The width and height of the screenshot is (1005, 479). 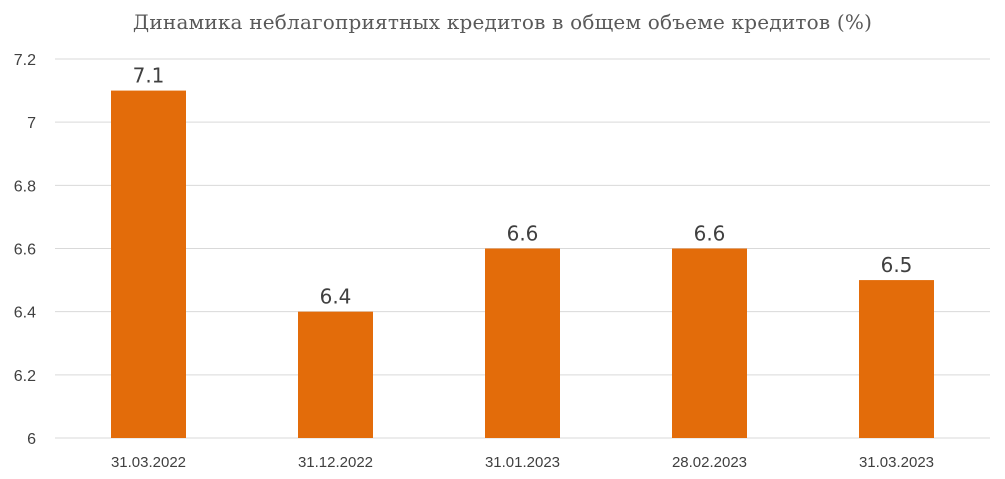 What do you see at coordinates (709, 462) in the screenshot?
I see `category-label: 28.02.2023` at bounding box center [709, 462].